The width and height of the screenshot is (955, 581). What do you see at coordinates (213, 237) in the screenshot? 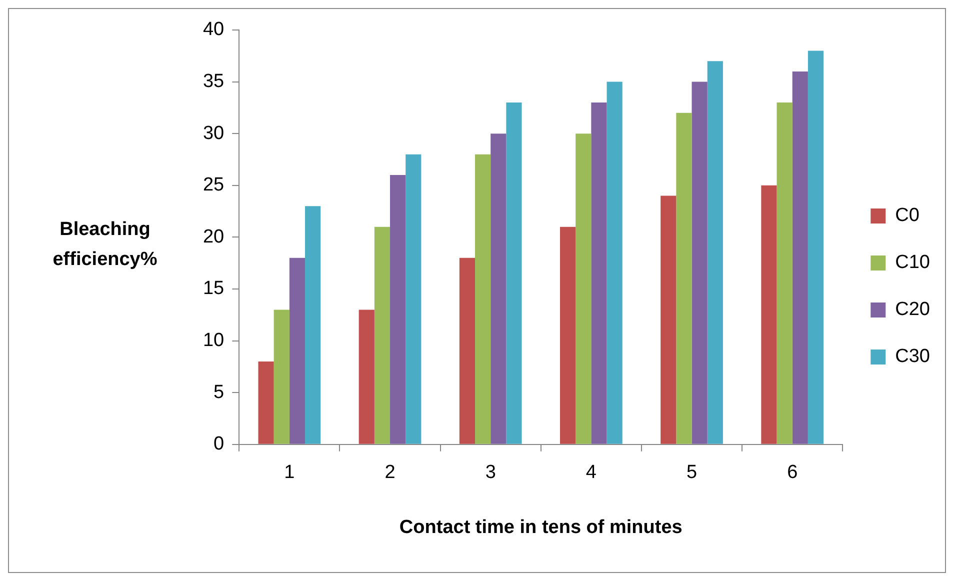
I see `y-tick-label: 20` at bounding box center [213, 237].